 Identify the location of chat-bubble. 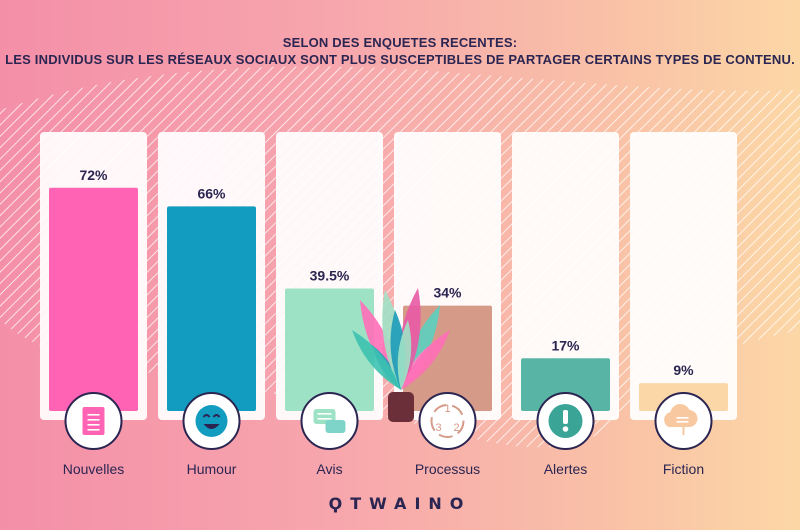
(335, 426).